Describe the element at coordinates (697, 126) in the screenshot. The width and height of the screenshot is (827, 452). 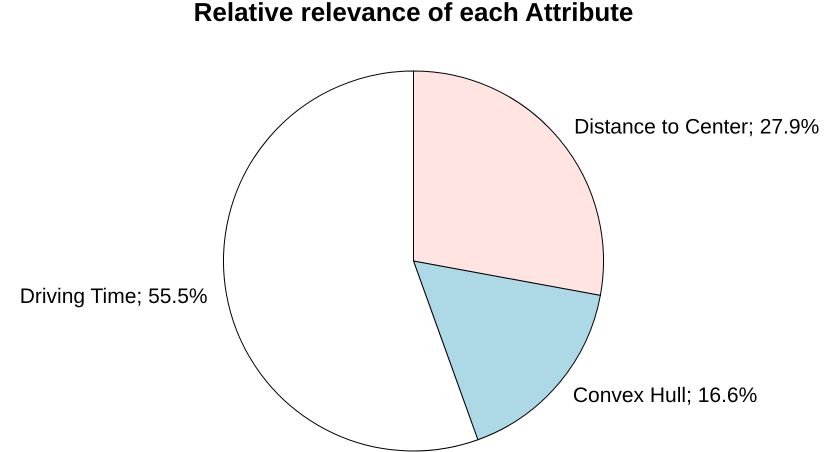
I see `slice-label: Distance to Center; 27.9%` at that location.